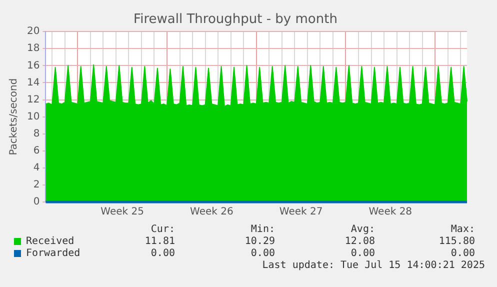 The height and width of the screenshot is (287, 497). I want to click on x-tick-label: Week 25, so click(122, 212).